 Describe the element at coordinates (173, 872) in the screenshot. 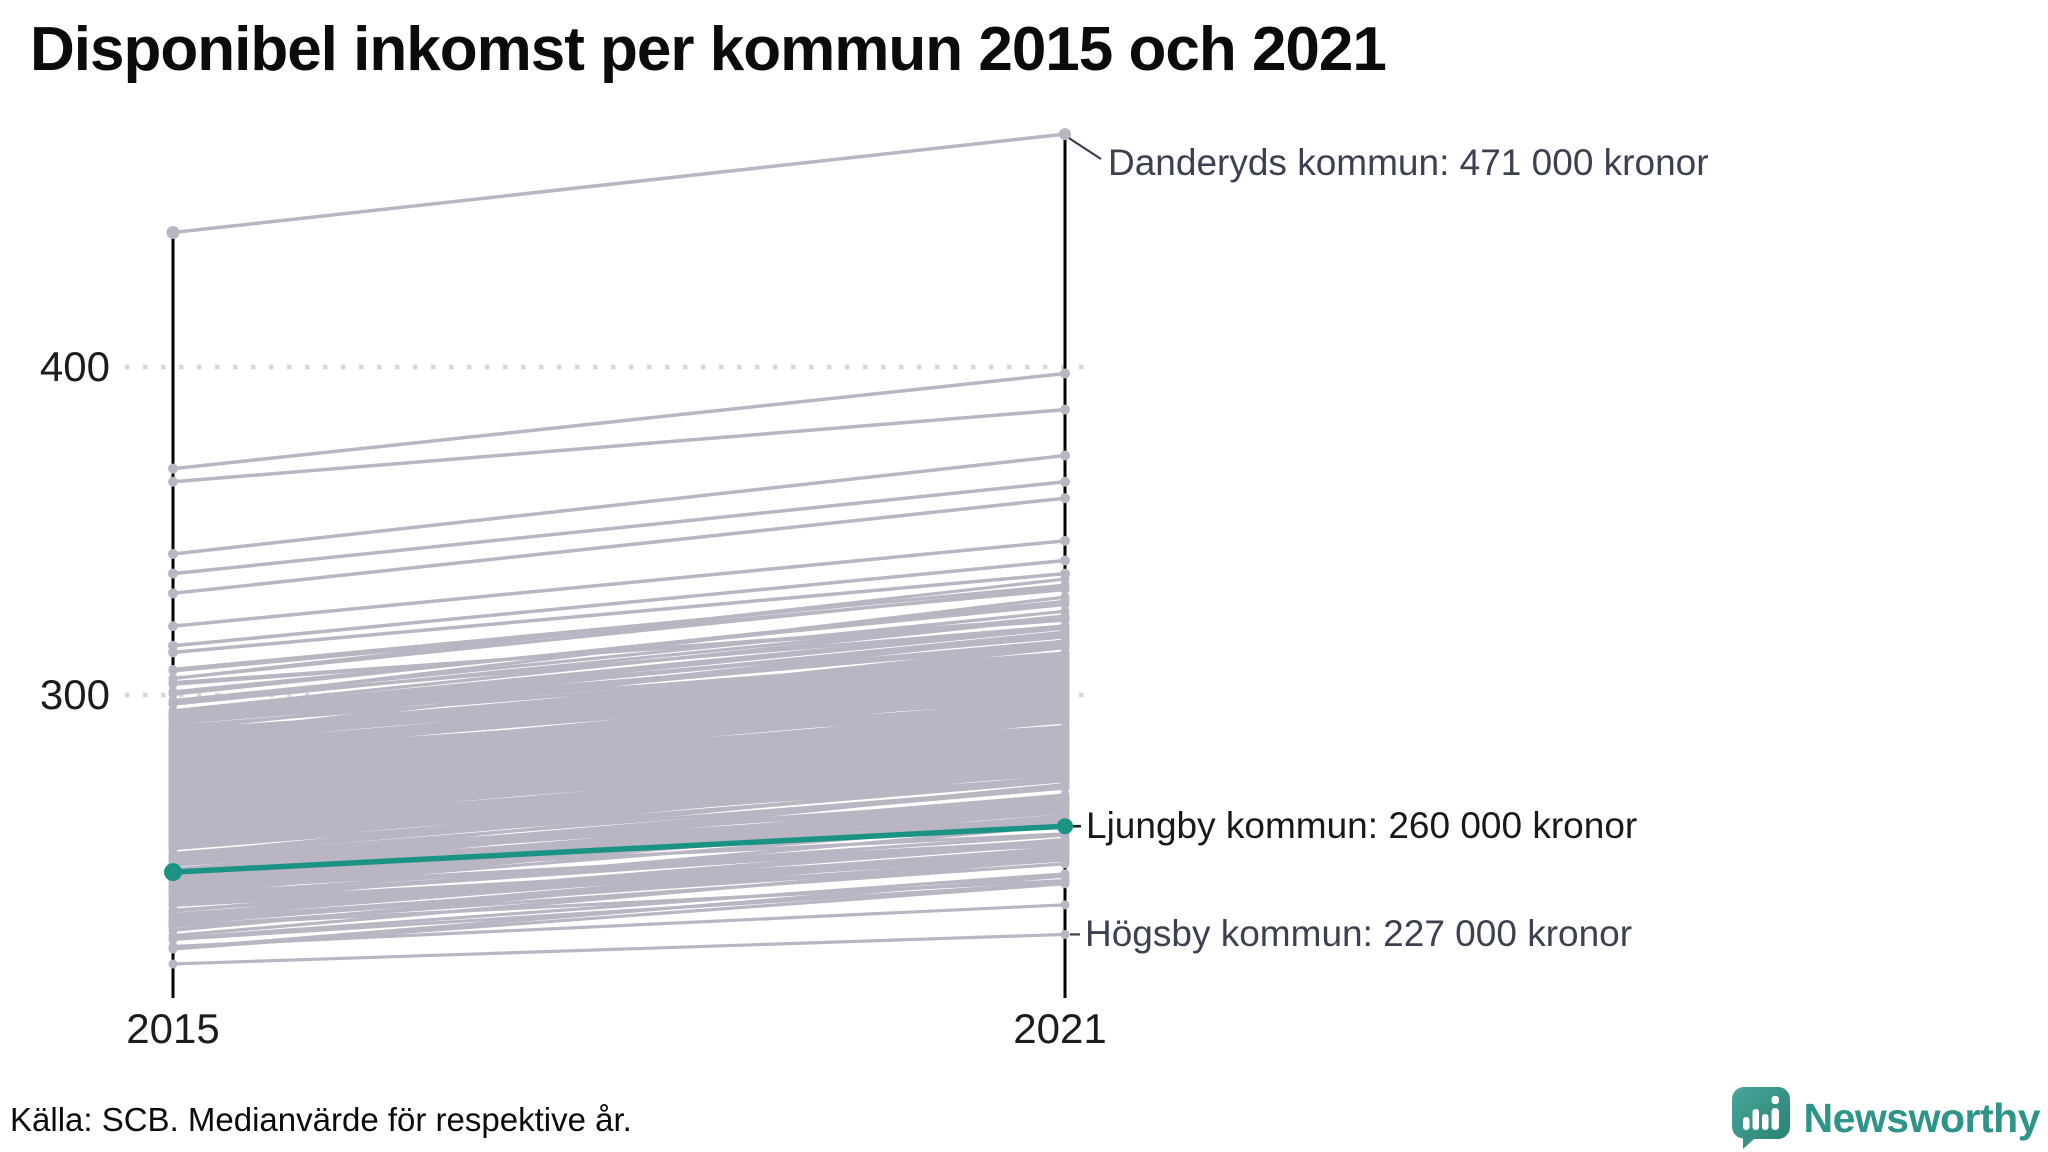

I see `ljungby-marker-2015` at that location.